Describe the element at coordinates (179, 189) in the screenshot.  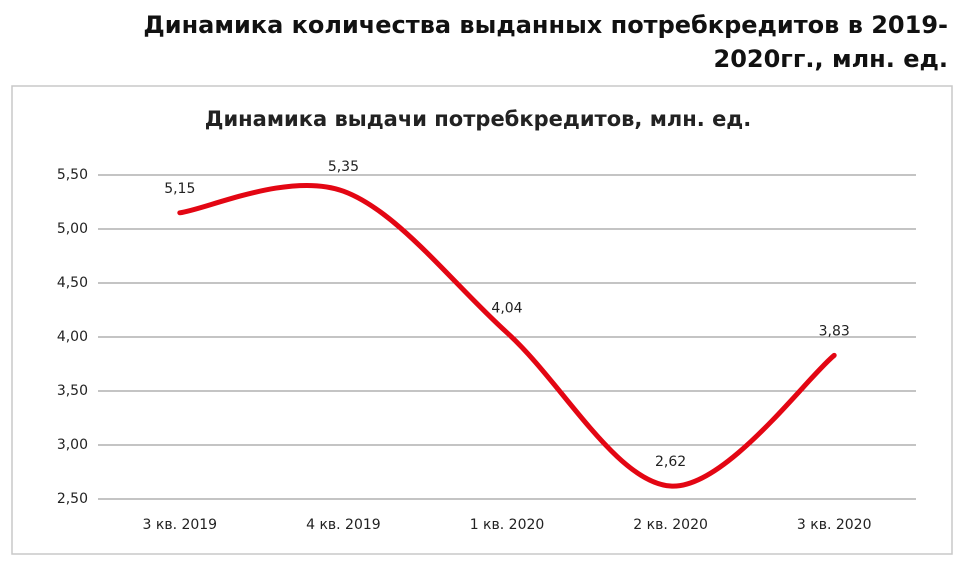
I see `data-label: 5,15` at that location.